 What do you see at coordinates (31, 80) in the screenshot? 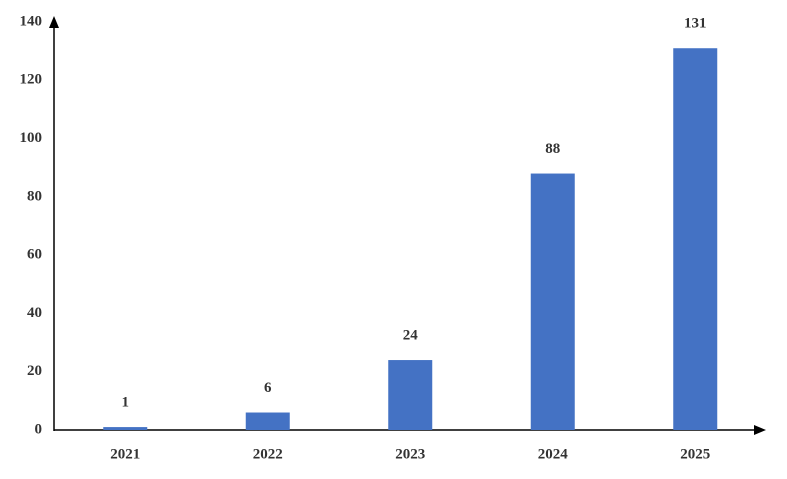
I see `y-tick-label: 120` at bounding box center [31, 80].